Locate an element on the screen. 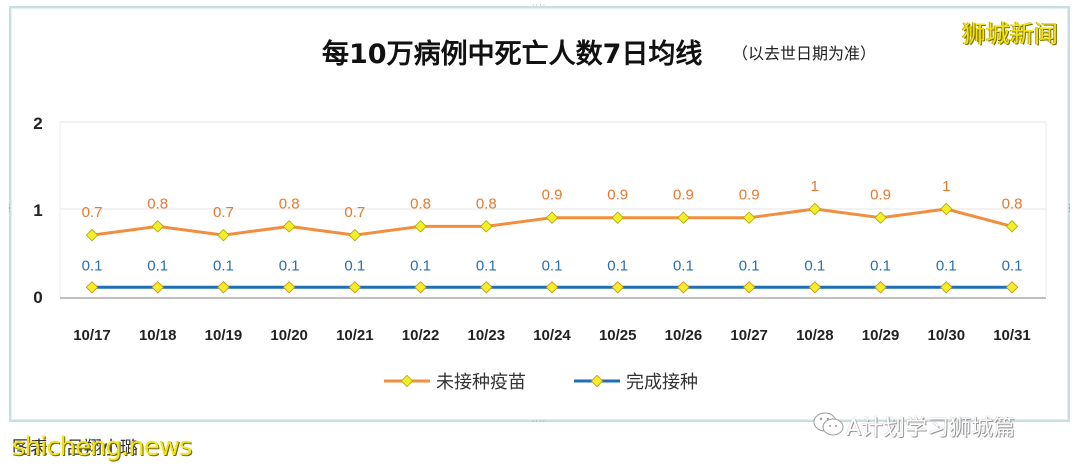 Image resolution: width=1080 pixels, height=470 pixels. resize-handle-bottom: ···· is located at coordinates (539, 421).